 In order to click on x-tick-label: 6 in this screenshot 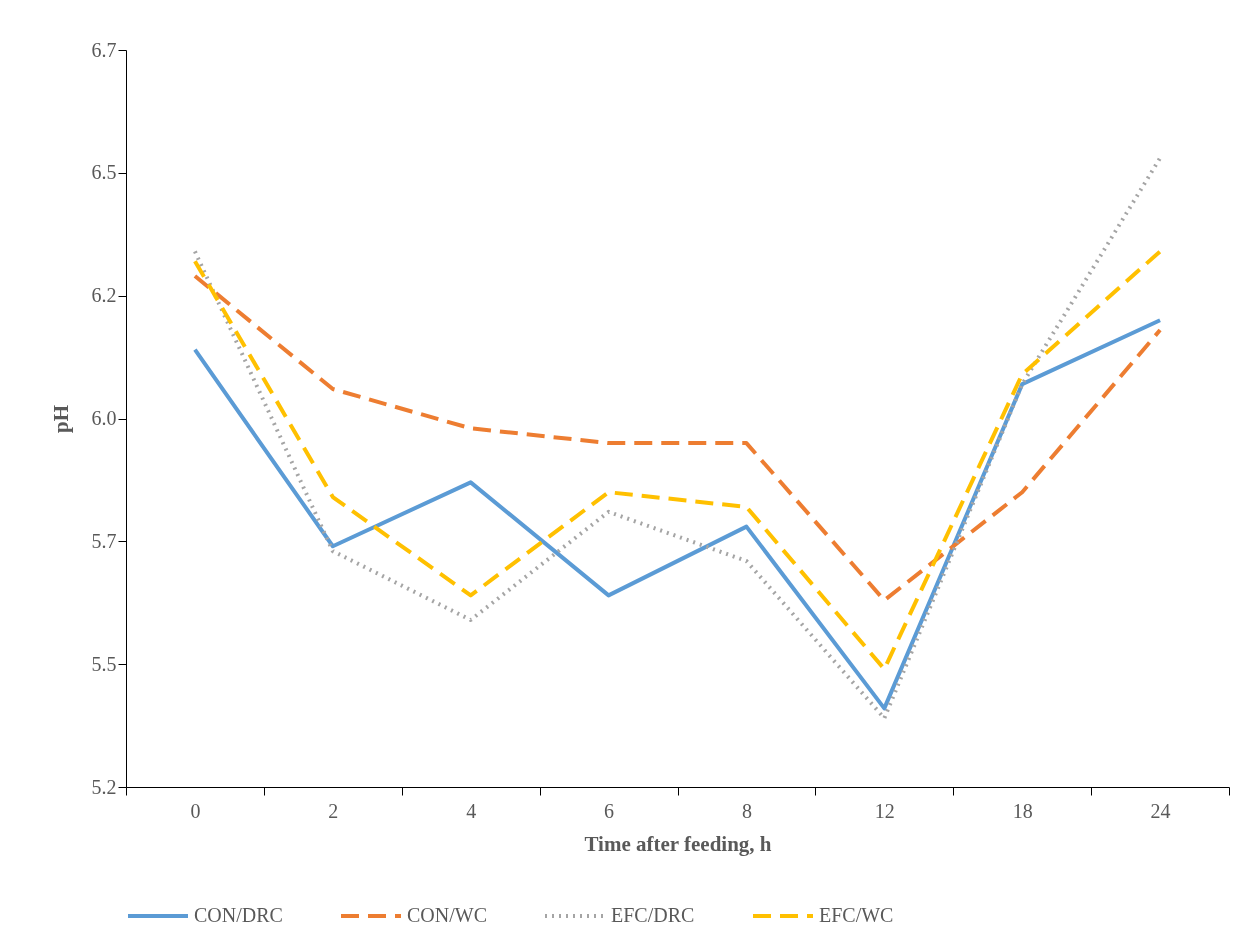, I will do `click(609, 810)`.